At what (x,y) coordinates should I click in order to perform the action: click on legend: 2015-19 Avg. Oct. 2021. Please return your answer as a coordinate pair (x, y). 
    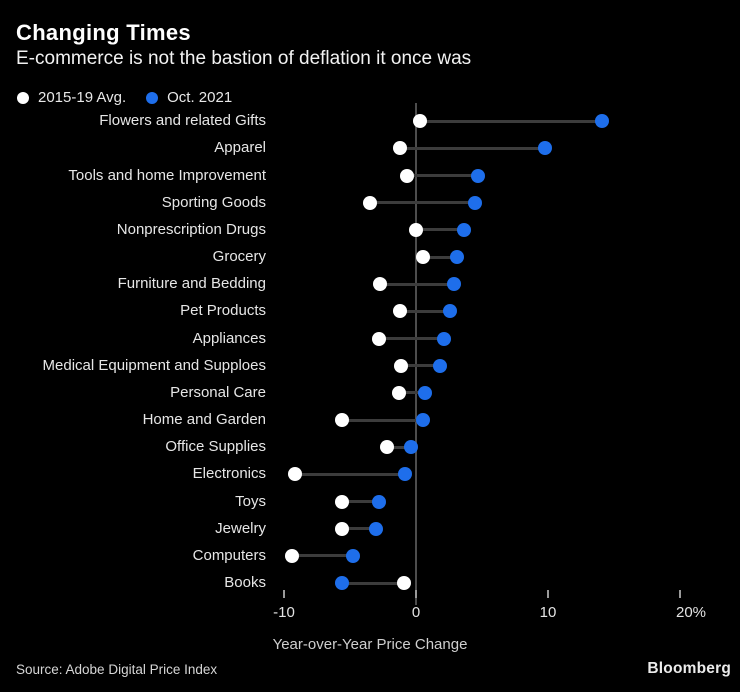
    Looking at the image, I should click on (124, 97).